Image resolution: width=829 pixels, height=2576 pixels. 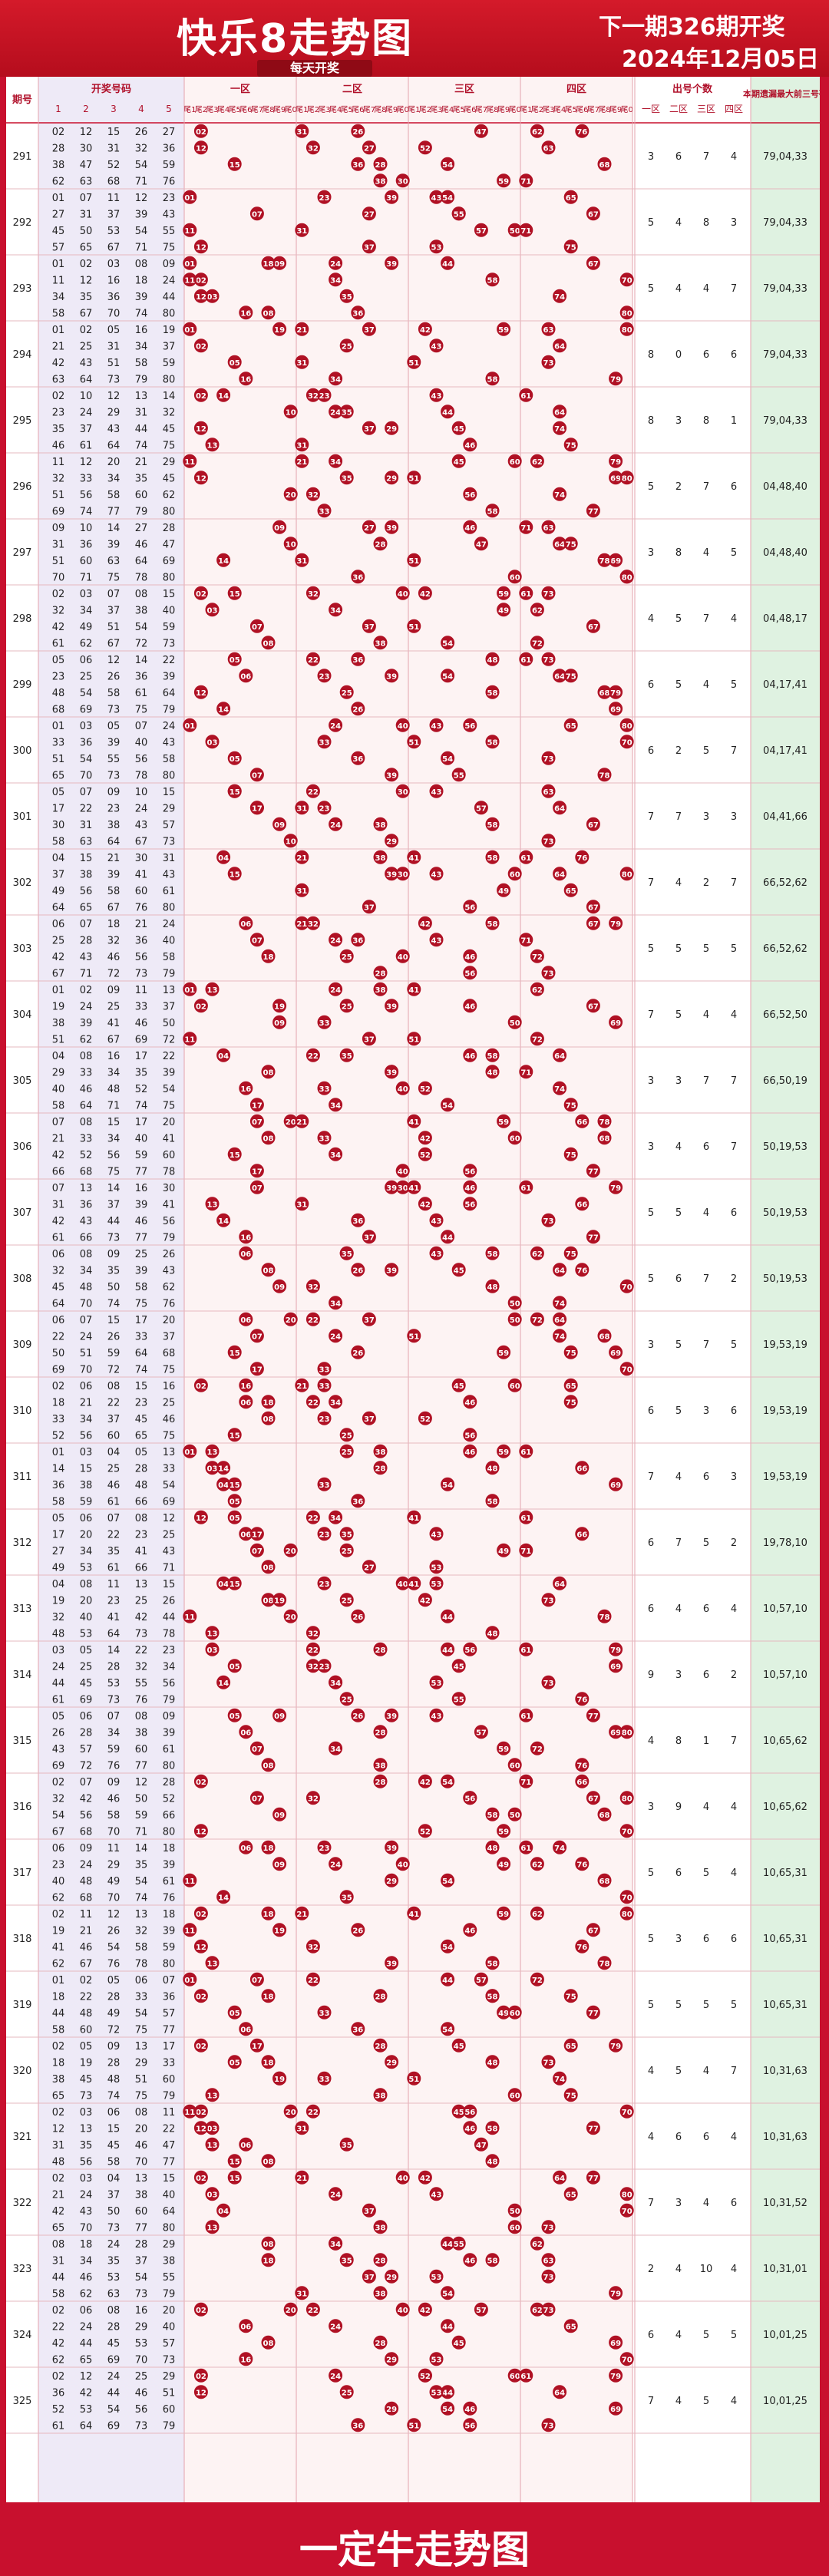 I want to click on drawn-ball-label: 15, so click(x=235, y=1353).